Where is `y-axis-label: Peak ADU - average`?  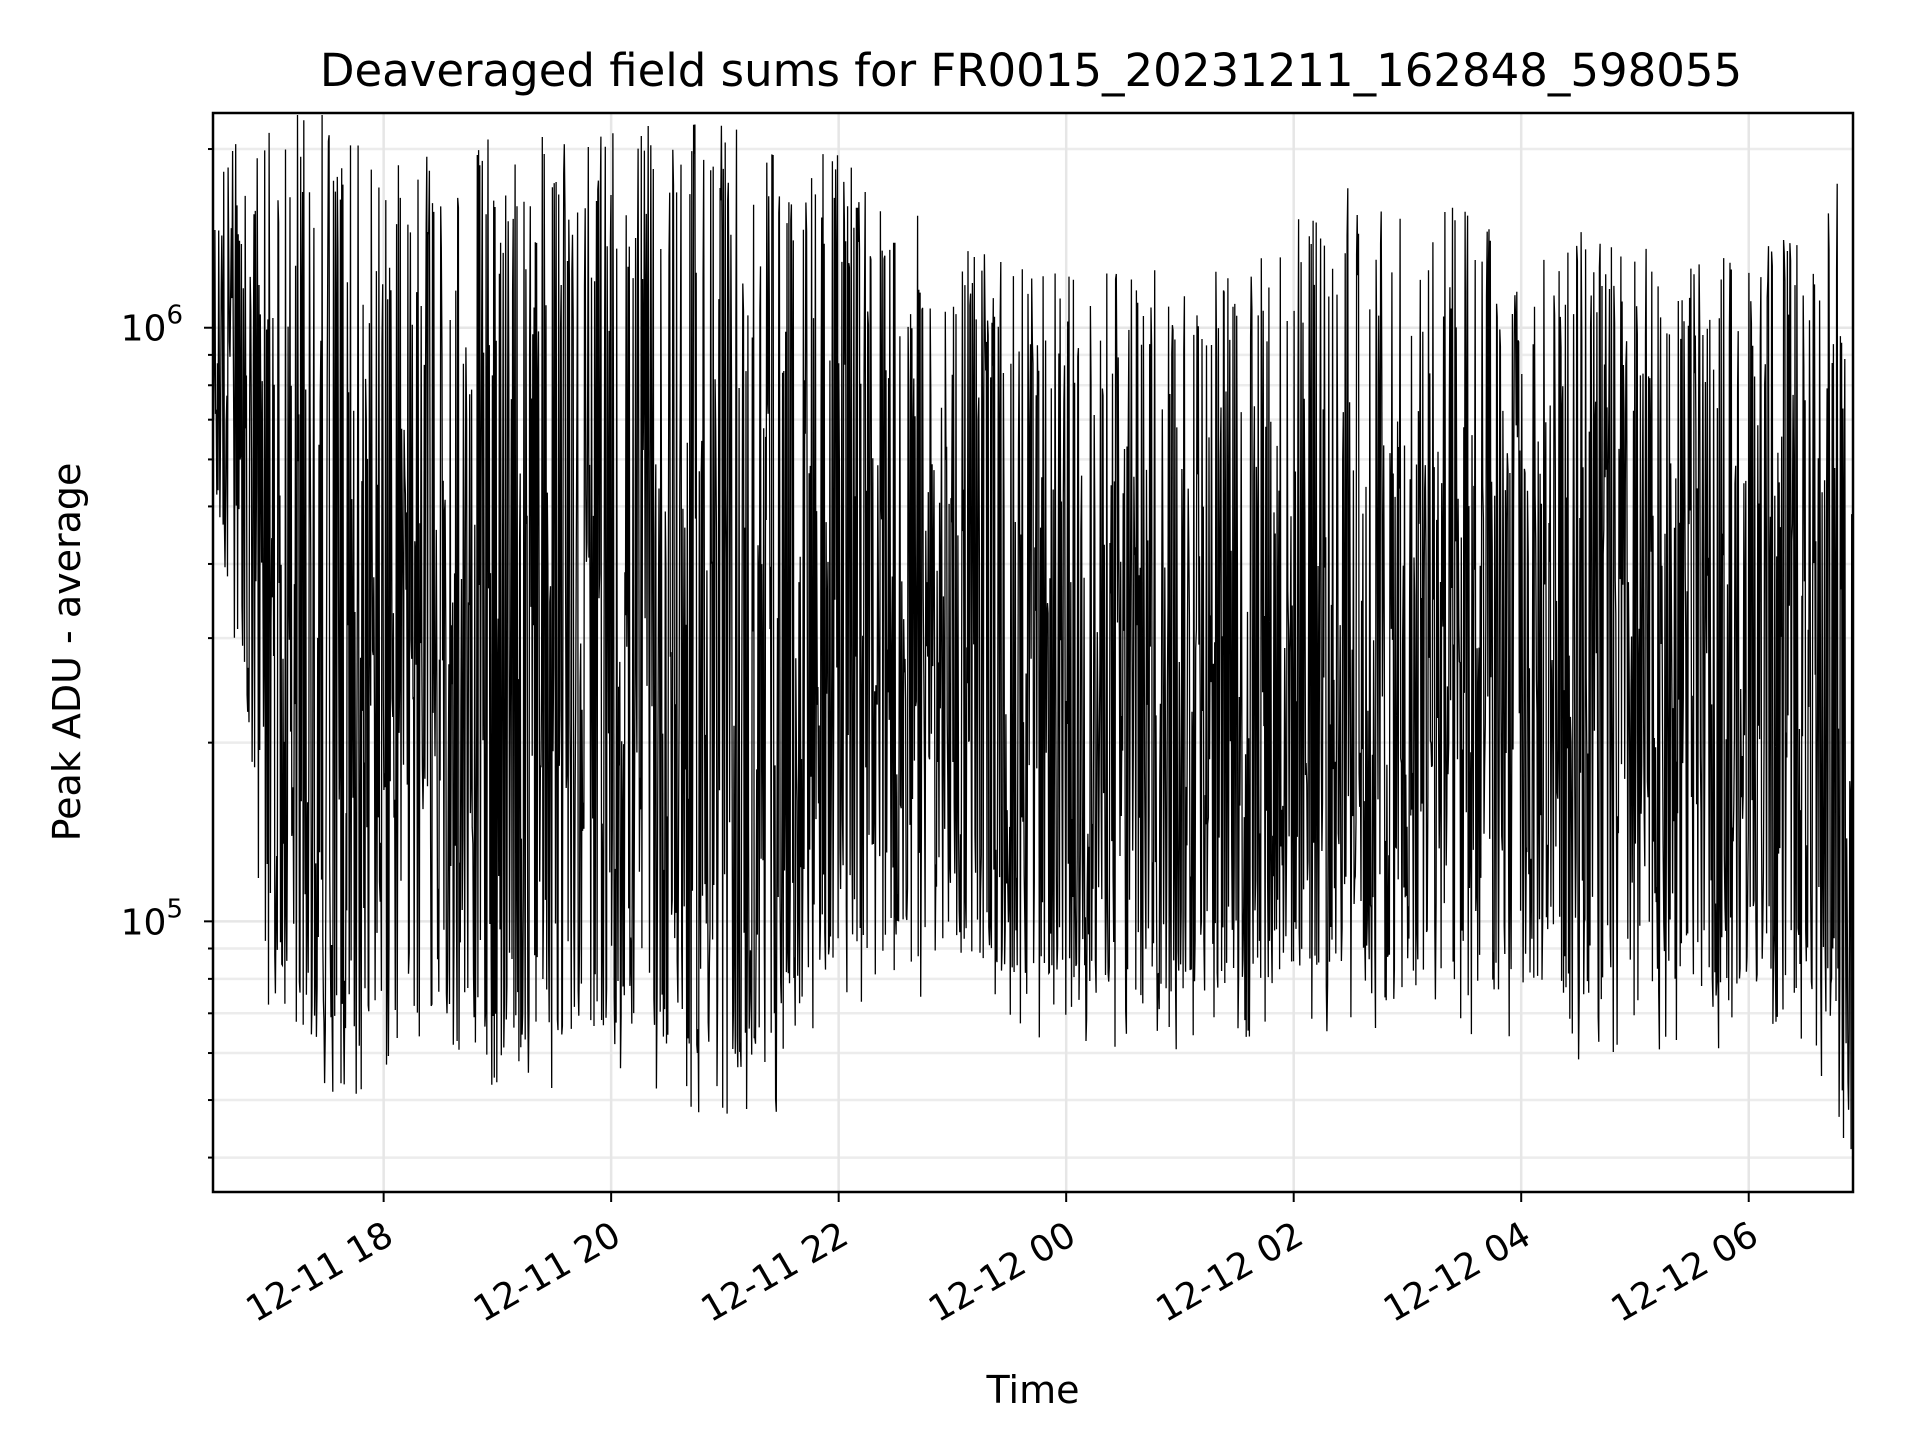
y-axis-label: Peak ADU - average is located at coordinates (67, 652).